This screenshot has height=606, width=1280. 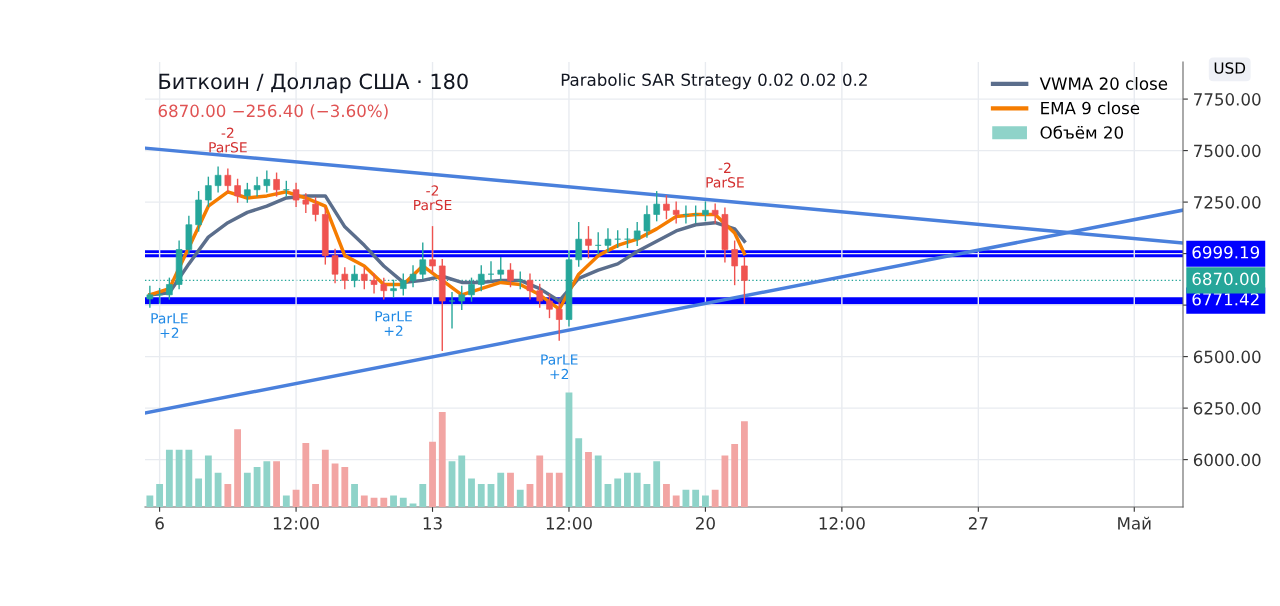 What do you see at coordinates (1082, 132) in the screenshot?
I see `legend-label: Объём 20` at bounding box center [1082, 132].